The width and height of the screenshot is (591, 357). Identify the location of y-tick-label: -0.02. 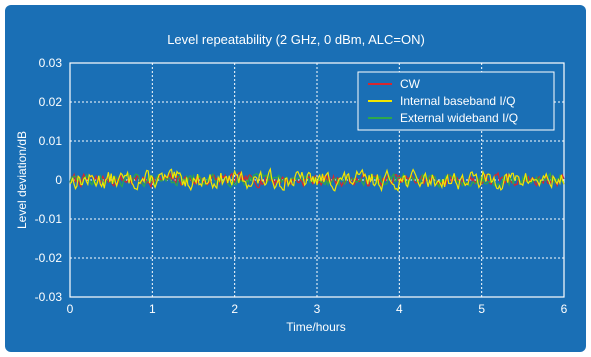
(49, 258).